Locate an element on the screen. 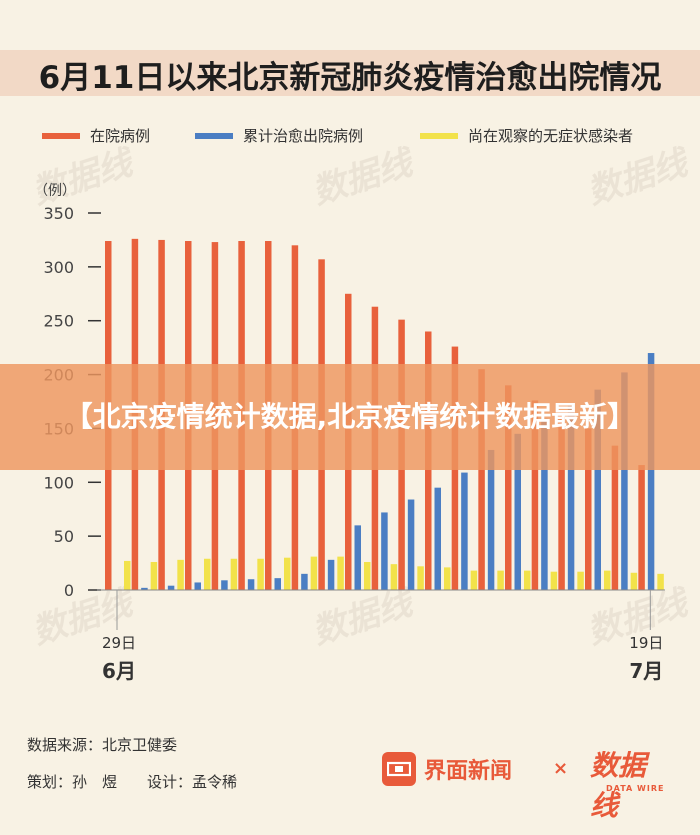 This screenshot has height=835, width=700. title-bar is located at coordinates (350, 73).